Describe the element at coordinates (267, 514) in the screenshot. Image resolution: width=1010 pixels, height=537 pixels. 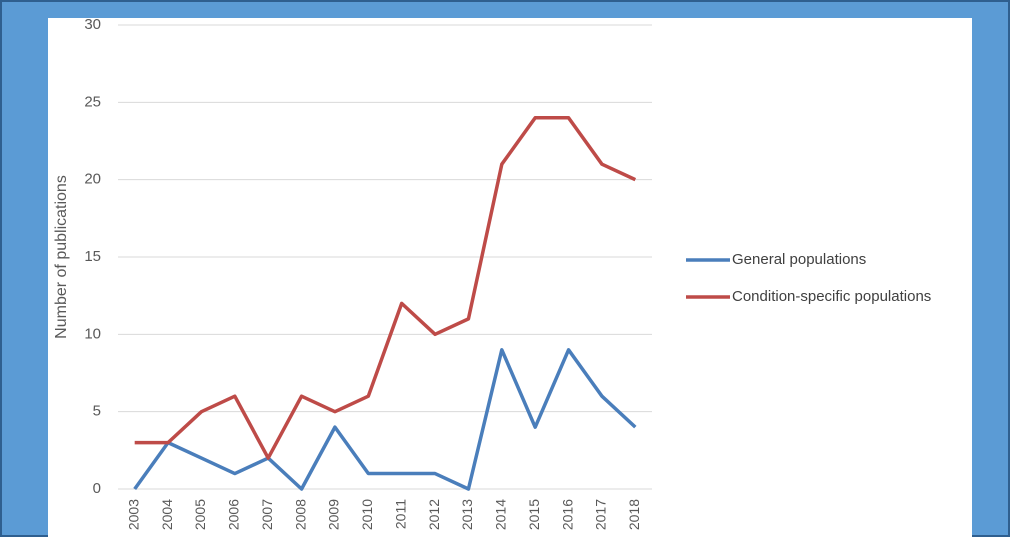
I see `x-tick-label: 2007` at that location.